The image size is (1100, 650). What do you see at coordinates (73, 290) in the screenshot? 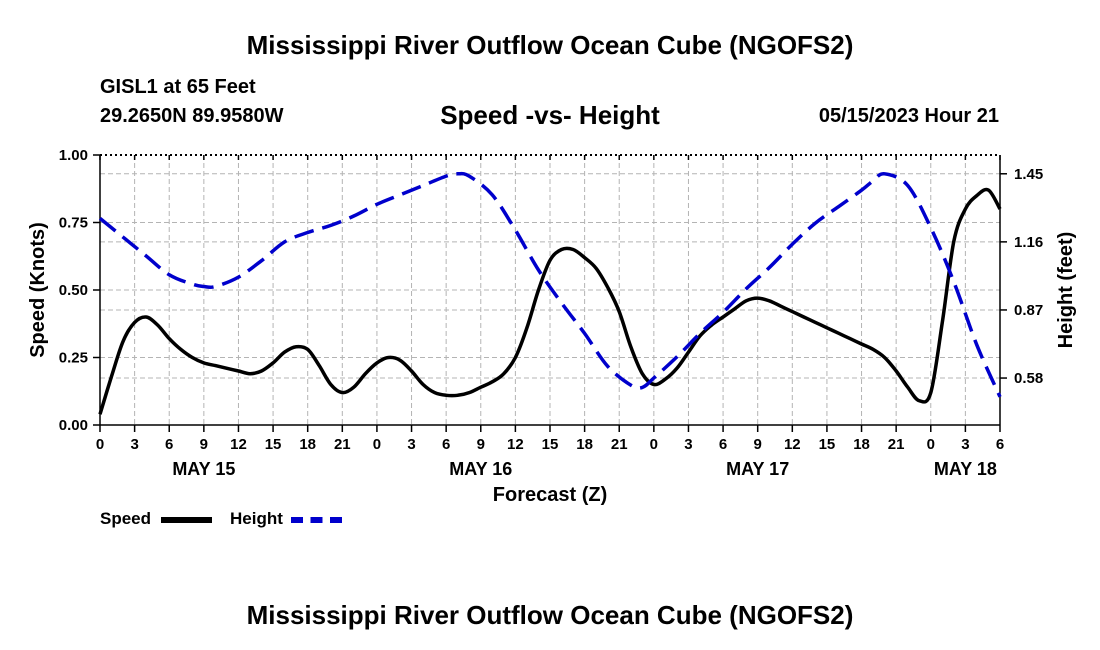
I see `y-tick-label: 0.50` at bounding box center [73, 290].